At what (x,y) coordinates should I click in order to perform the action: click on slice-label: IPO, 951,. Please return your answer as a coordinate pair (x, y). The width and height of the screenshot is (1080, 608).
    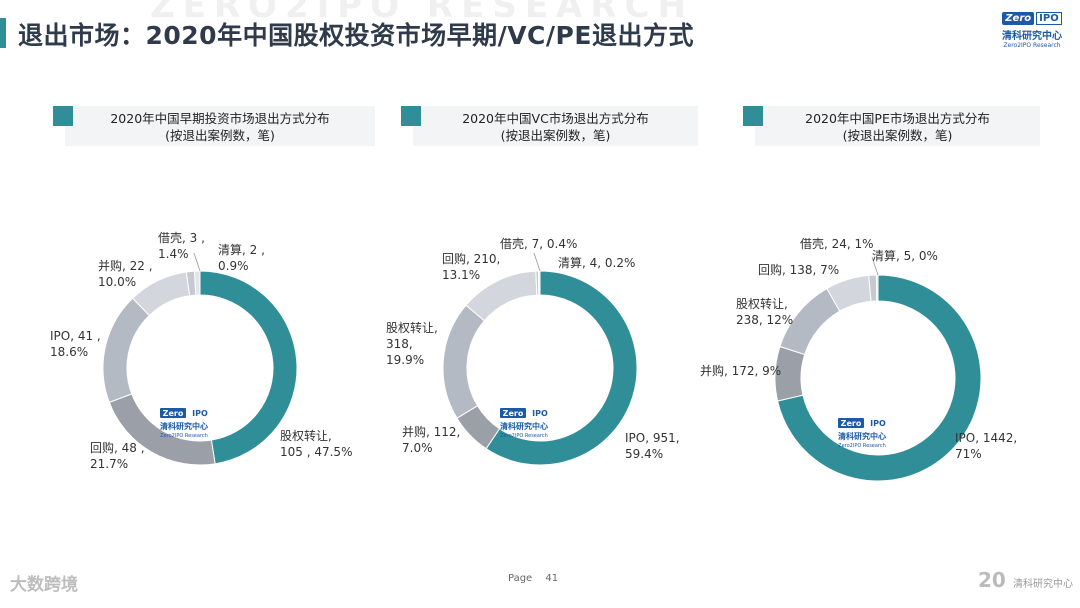
    Looking at the image, I should click on (652, 438).